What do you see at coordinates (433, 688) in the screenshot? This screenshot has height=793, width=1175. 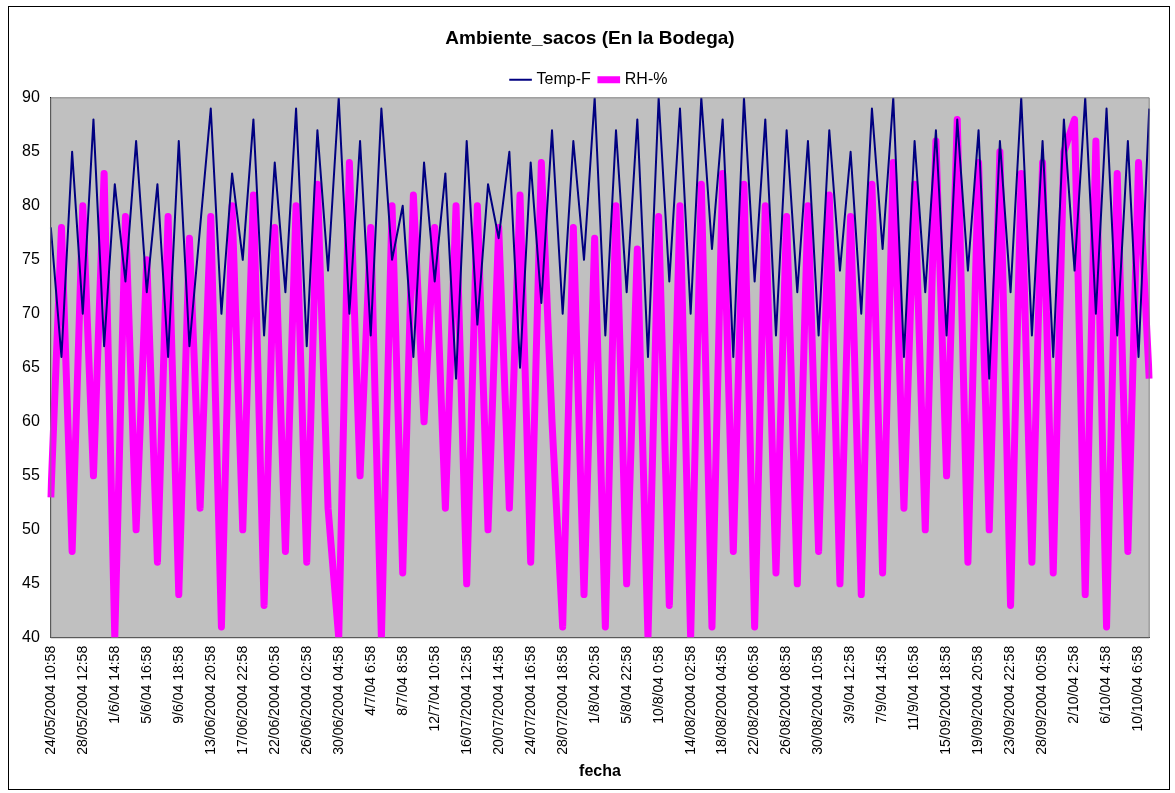 I see `x-tick-label: 12/7/04 10:58` at bounding box center [433, 688].